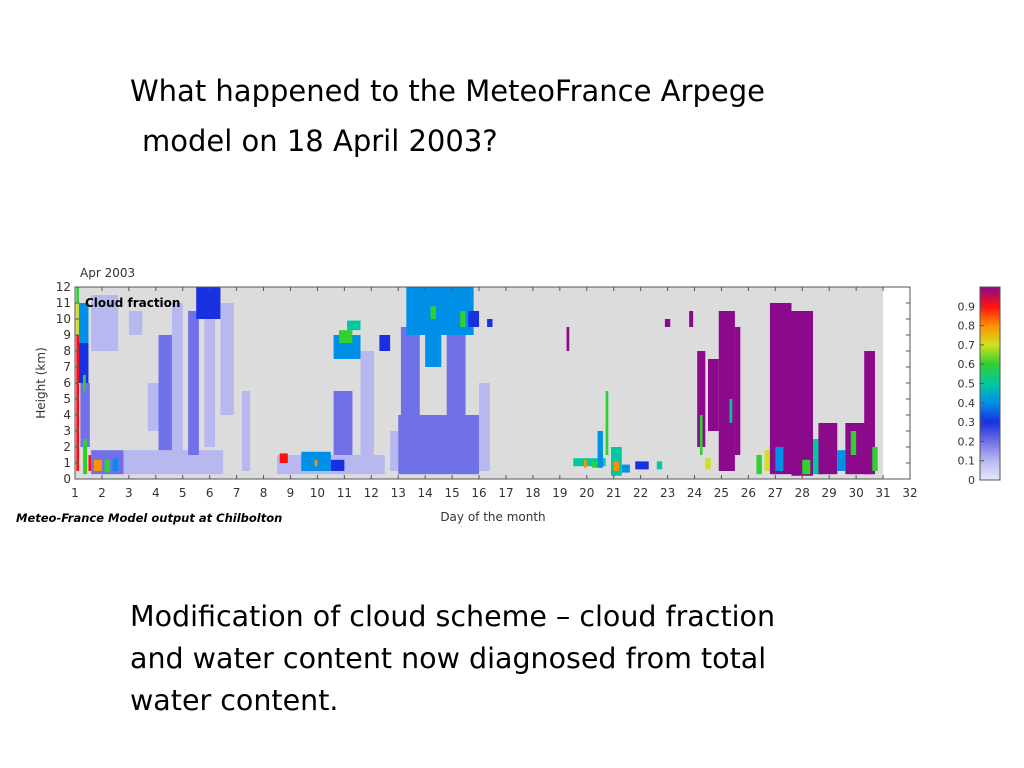  Describe the element at coordinates (748, 493) in the screenshot. I see `x-tick-label-26: 26` at that location.